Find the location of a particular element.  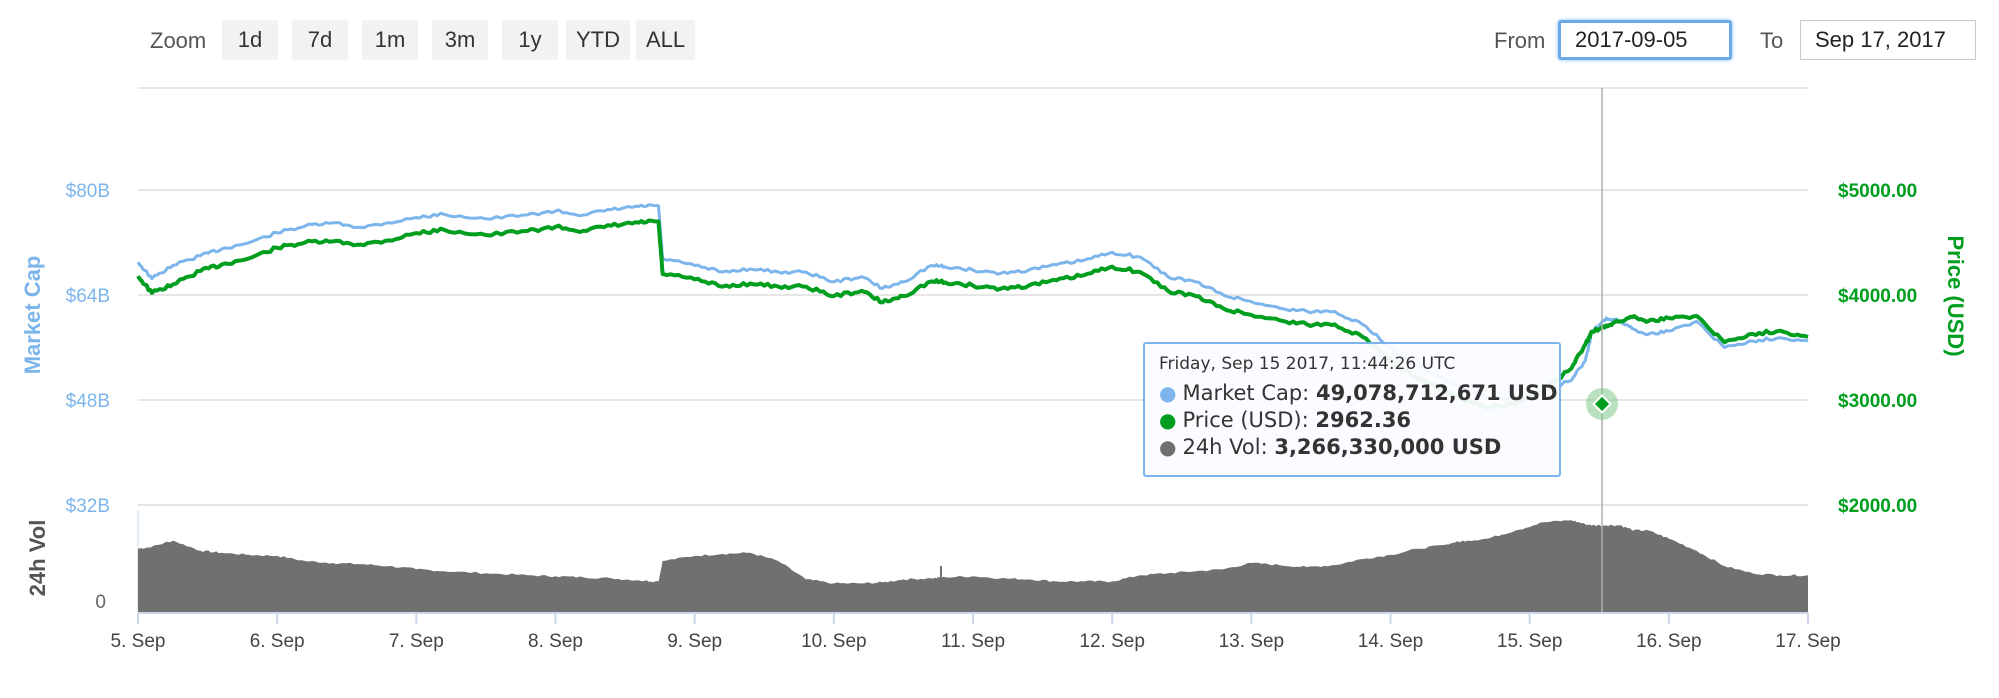

zoom-7d-button: 7d is located at coordinates (320, 40).